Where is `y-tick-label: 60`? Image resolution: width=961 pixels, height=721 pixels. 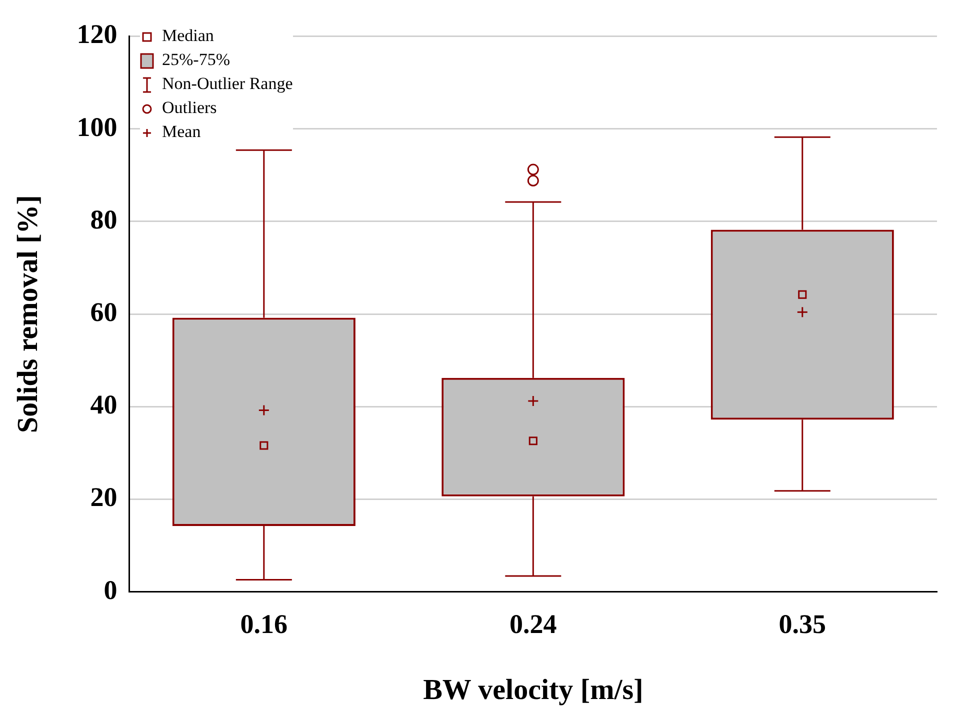
y-tick-label: 60 is located at coordinates (104, 311).